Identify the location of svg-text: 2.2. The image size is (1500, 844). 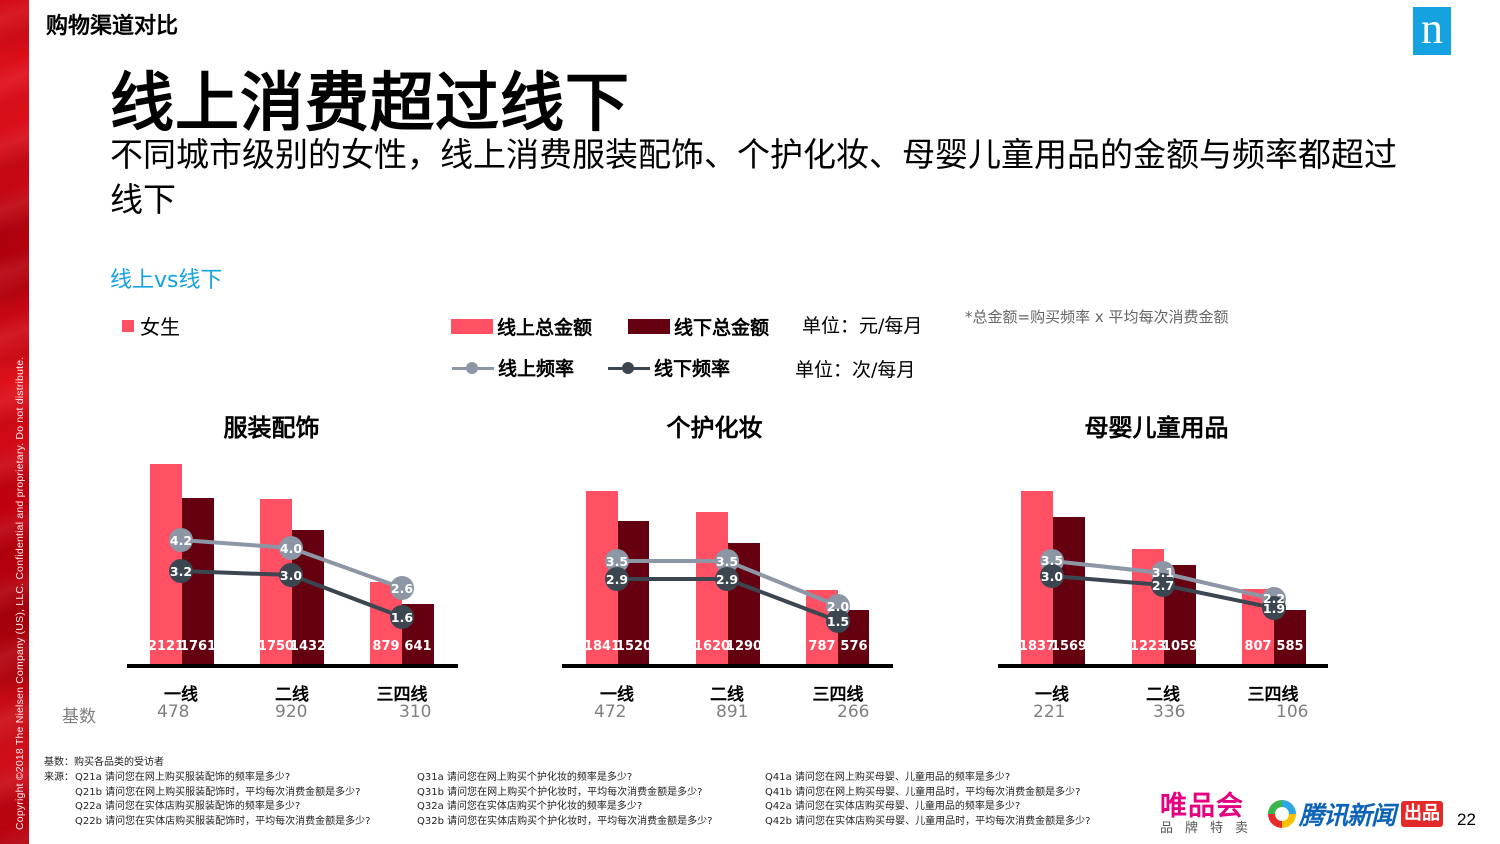
(1274, 598).